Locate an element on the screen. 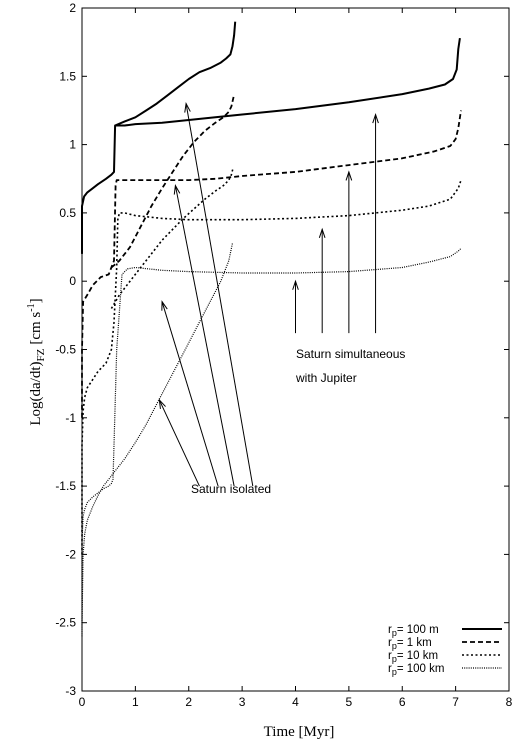  x-tick-label: 7 is located at coordinates (455, 702).